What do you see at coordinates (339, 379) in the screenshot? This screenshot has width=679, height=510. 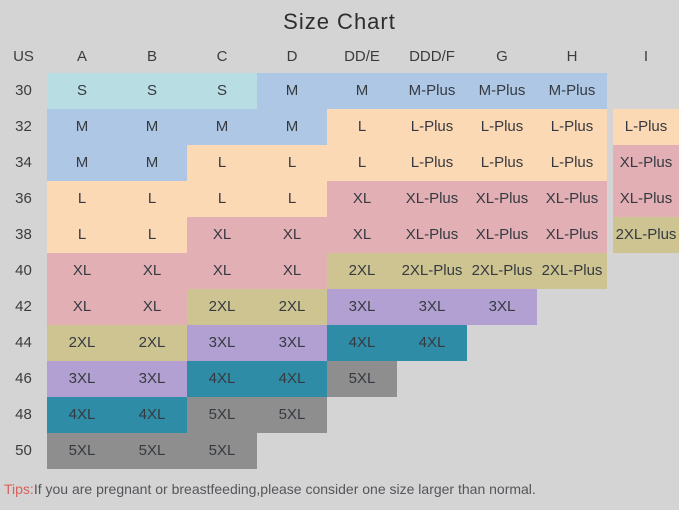 I see `table-row: 46 3XL 3XL 4XL 4XL 5XL` at bounding box center [339, 379].